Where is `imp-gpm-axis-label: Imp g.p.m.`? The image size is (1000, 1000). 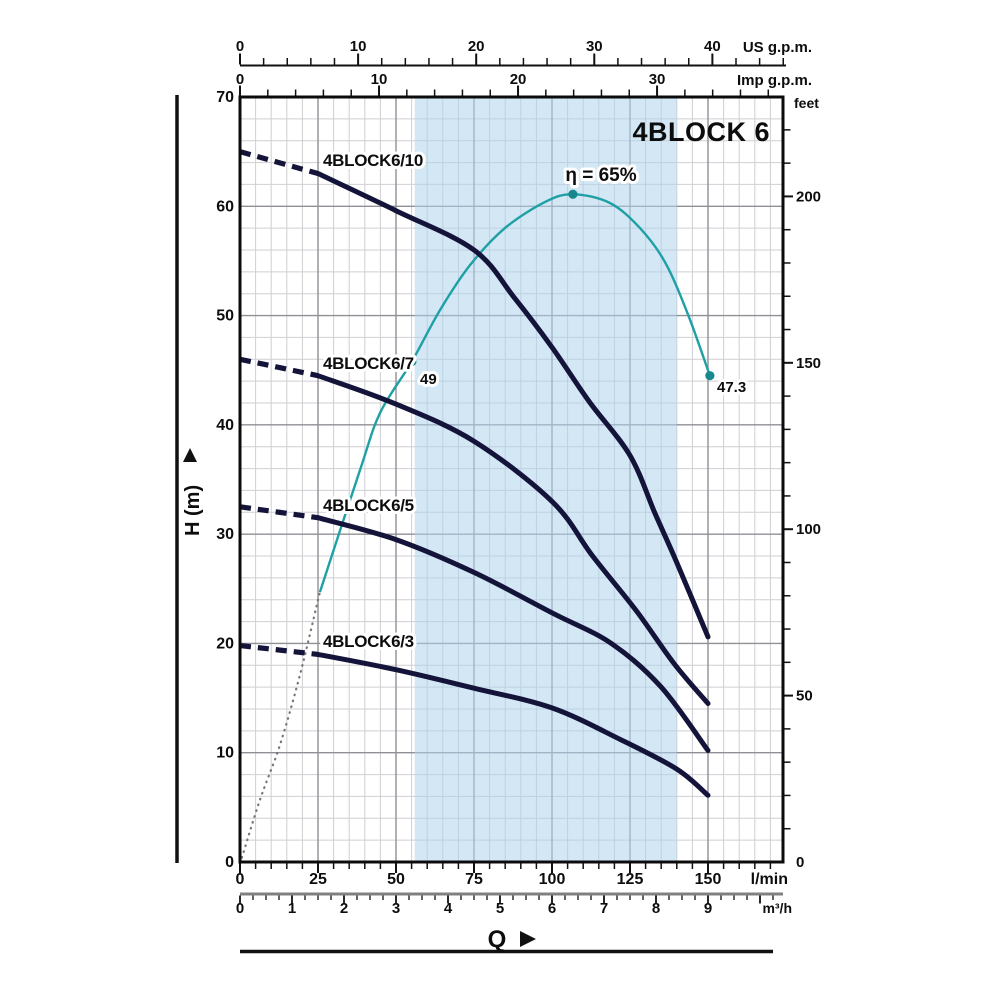 imp-gpm-axis-label: Imp g.p.m. is located at coordinates (774, 80).